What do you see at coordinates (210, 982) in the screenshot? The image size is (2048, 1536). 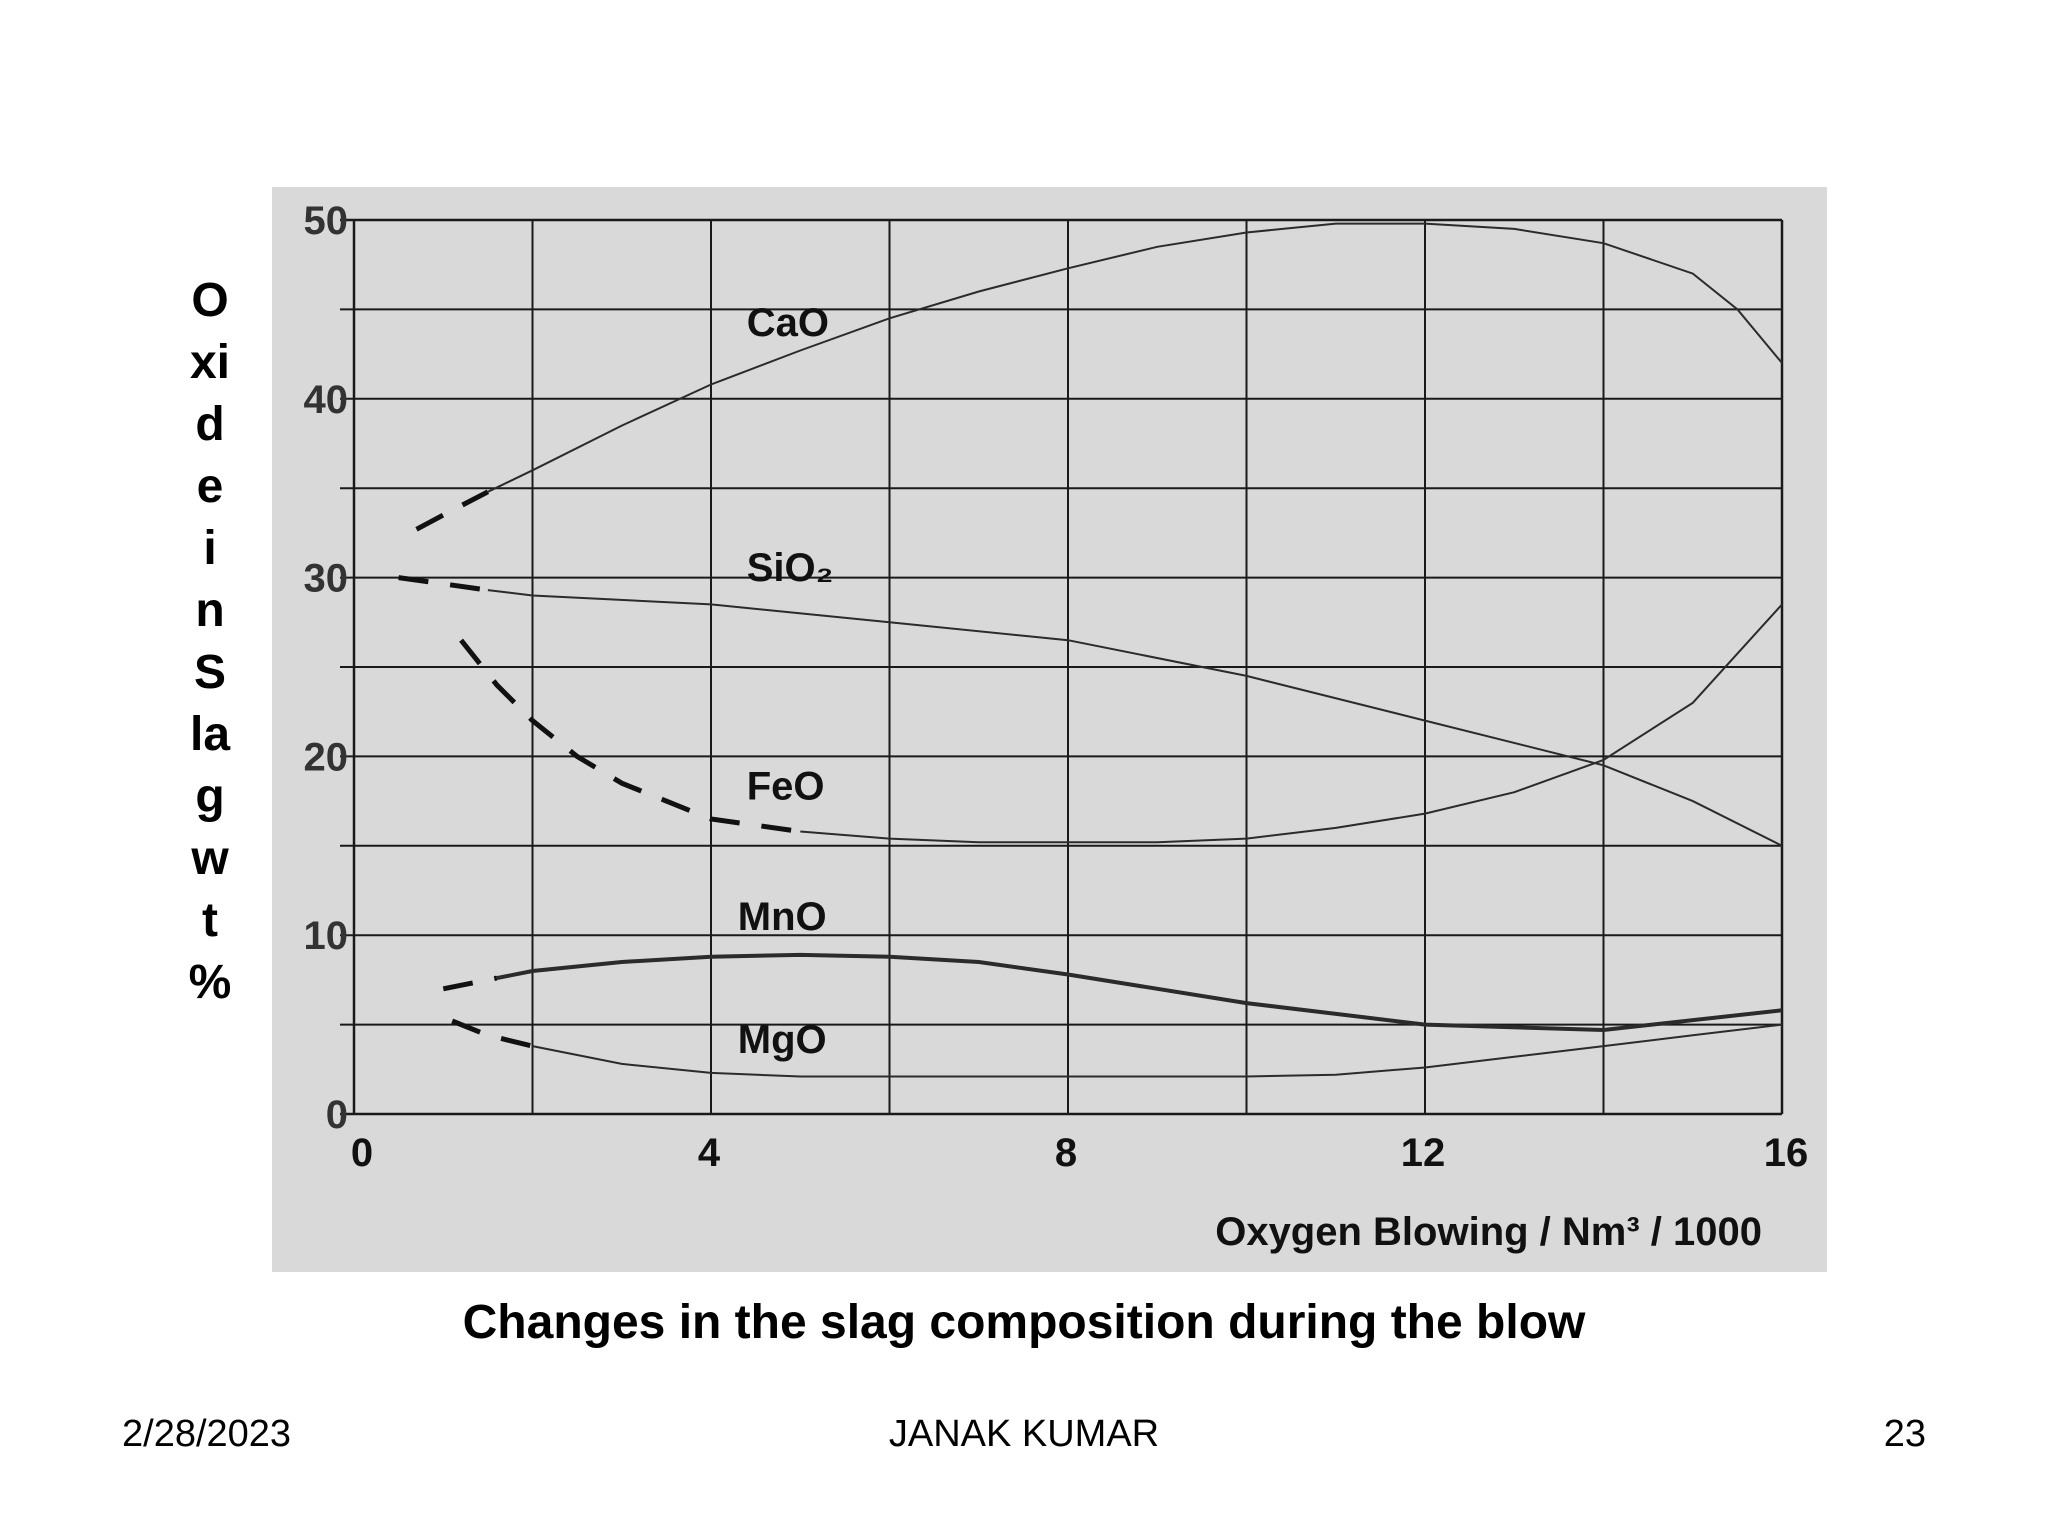 I see `y-axis-label-line: %` at bounding box center [210, 982].